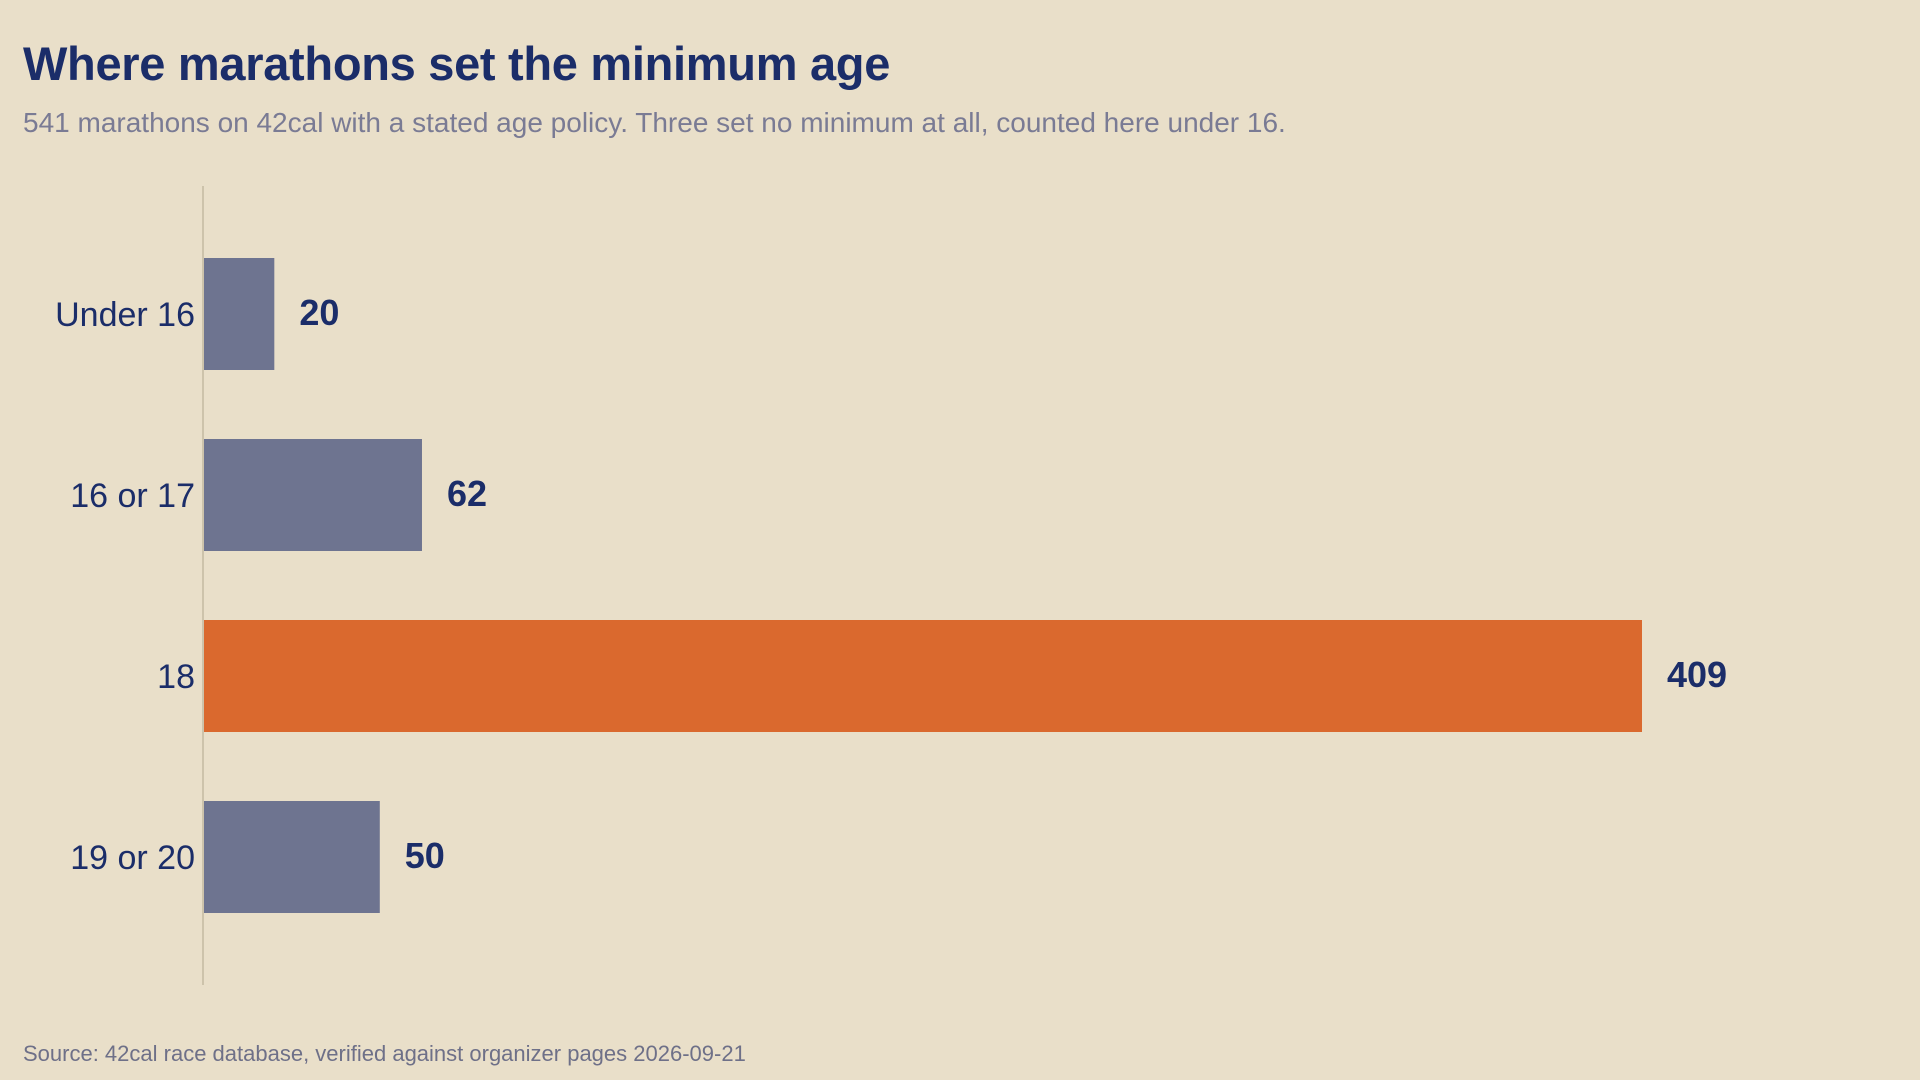 Image resolution: width=1920 pixels, height=1080 pixels. Describe the element at coordinates (132, 496) in the screenshot. I see `category-label-16-or-17: 16 or 17` at that location.